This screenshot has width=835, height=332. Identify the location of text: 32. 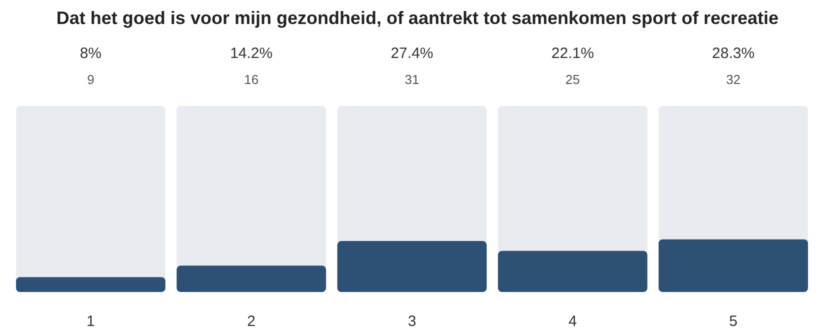
(733, 79).